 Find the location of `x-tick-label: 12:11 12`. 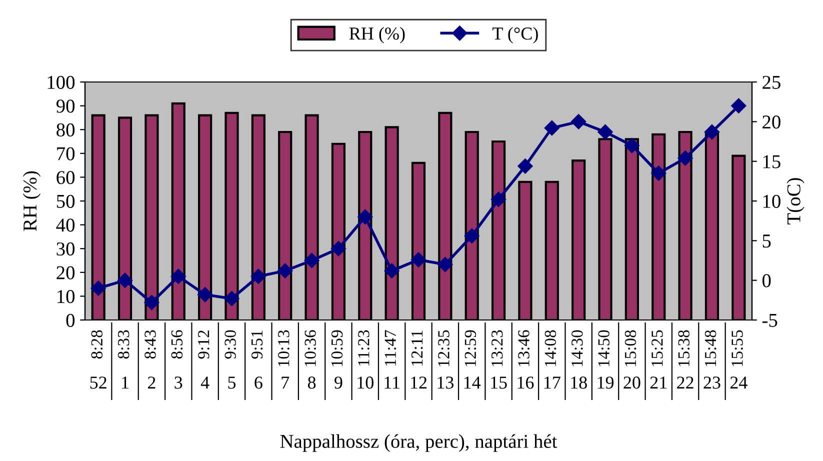

x-tick-label: 12:11 12 is located at coordinates (419, 359).